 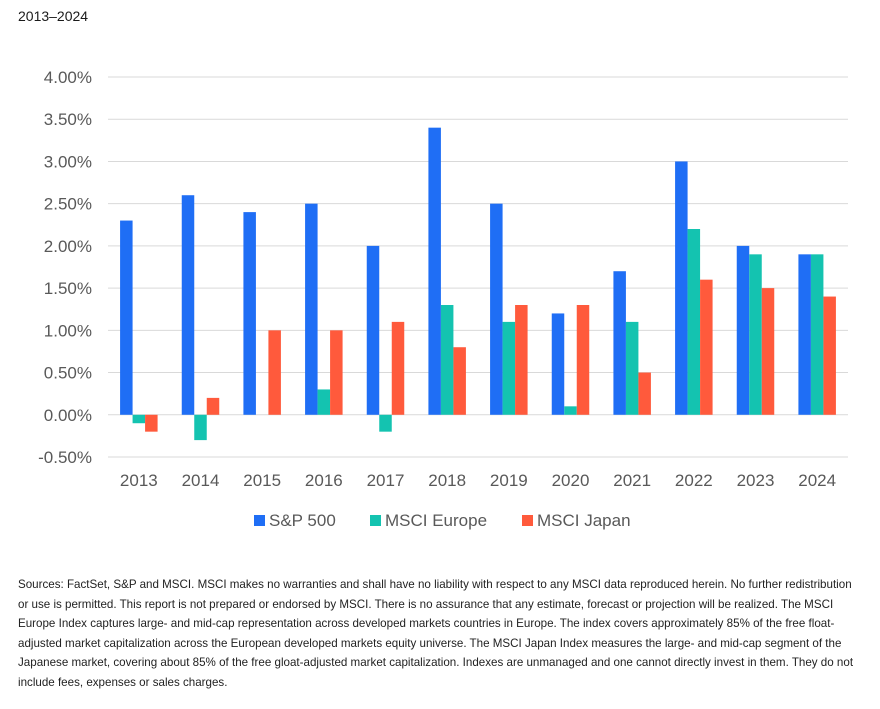 I want to click on y-tick-label: 3.50%, so click(x=68, y=119).